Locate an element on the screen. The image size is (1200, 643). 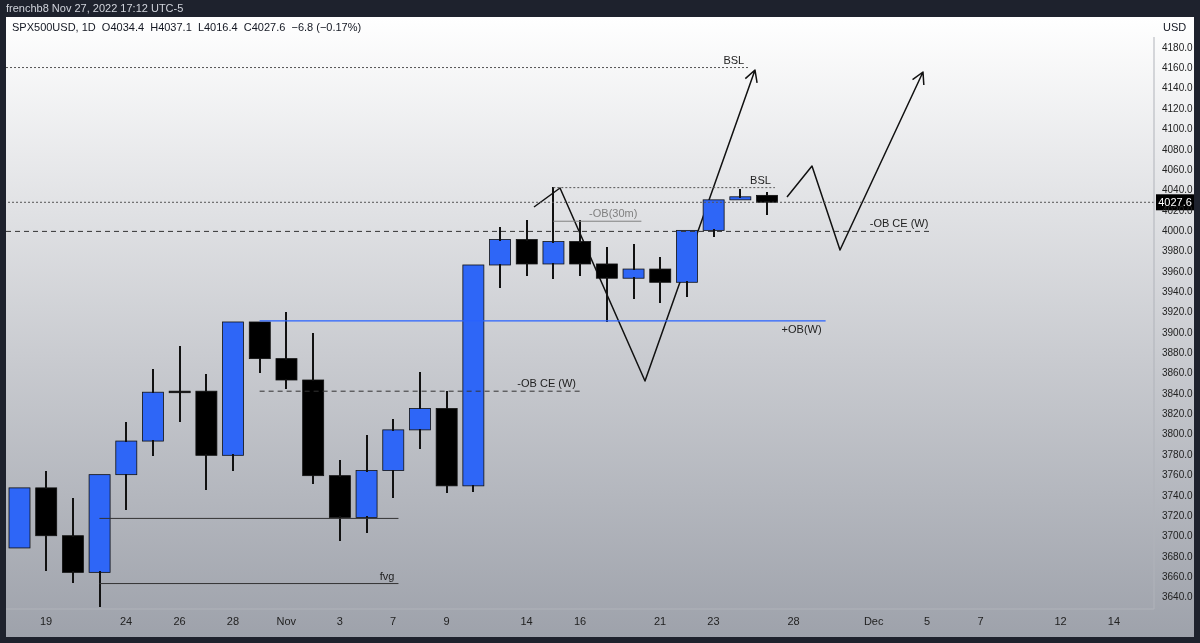
y-tick-label: 3840.0 is located at coordinates (1178, 393).